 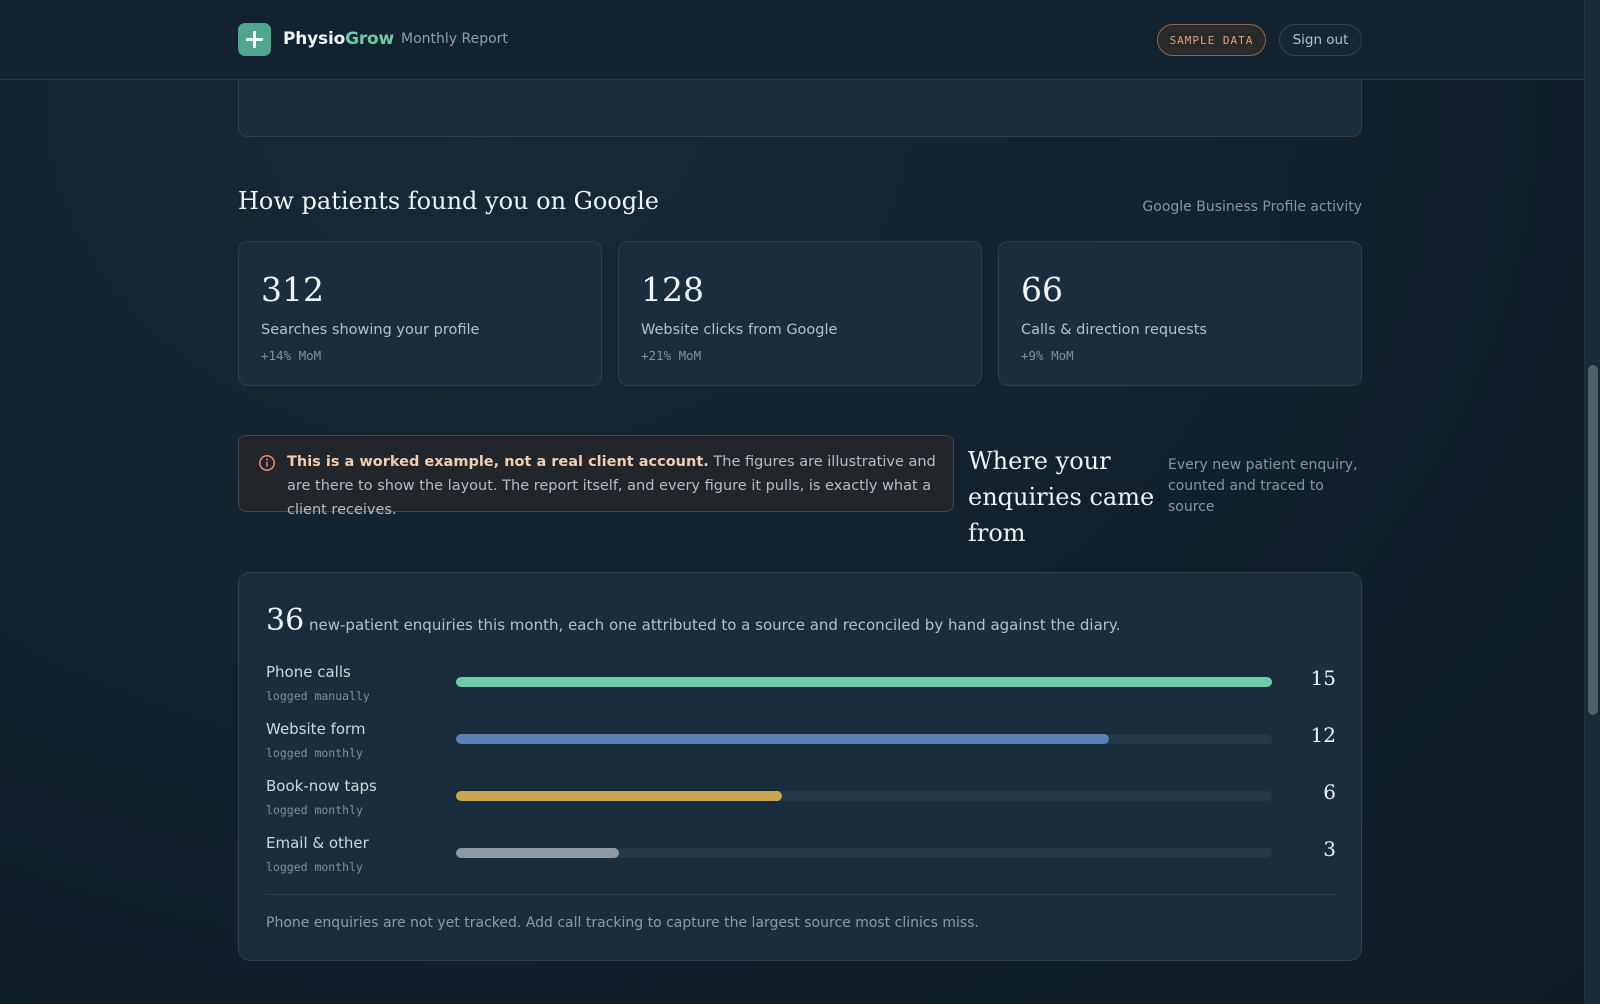 I want to click on stat-label: Calls & direction requests, so click(x=1114, y=330).